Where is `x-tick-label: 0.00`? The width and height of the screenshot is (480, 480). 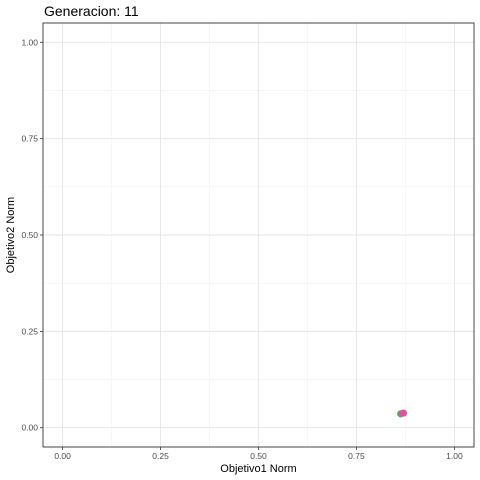 x-tick-label: 0.00 is located at coordinates (62, 456).